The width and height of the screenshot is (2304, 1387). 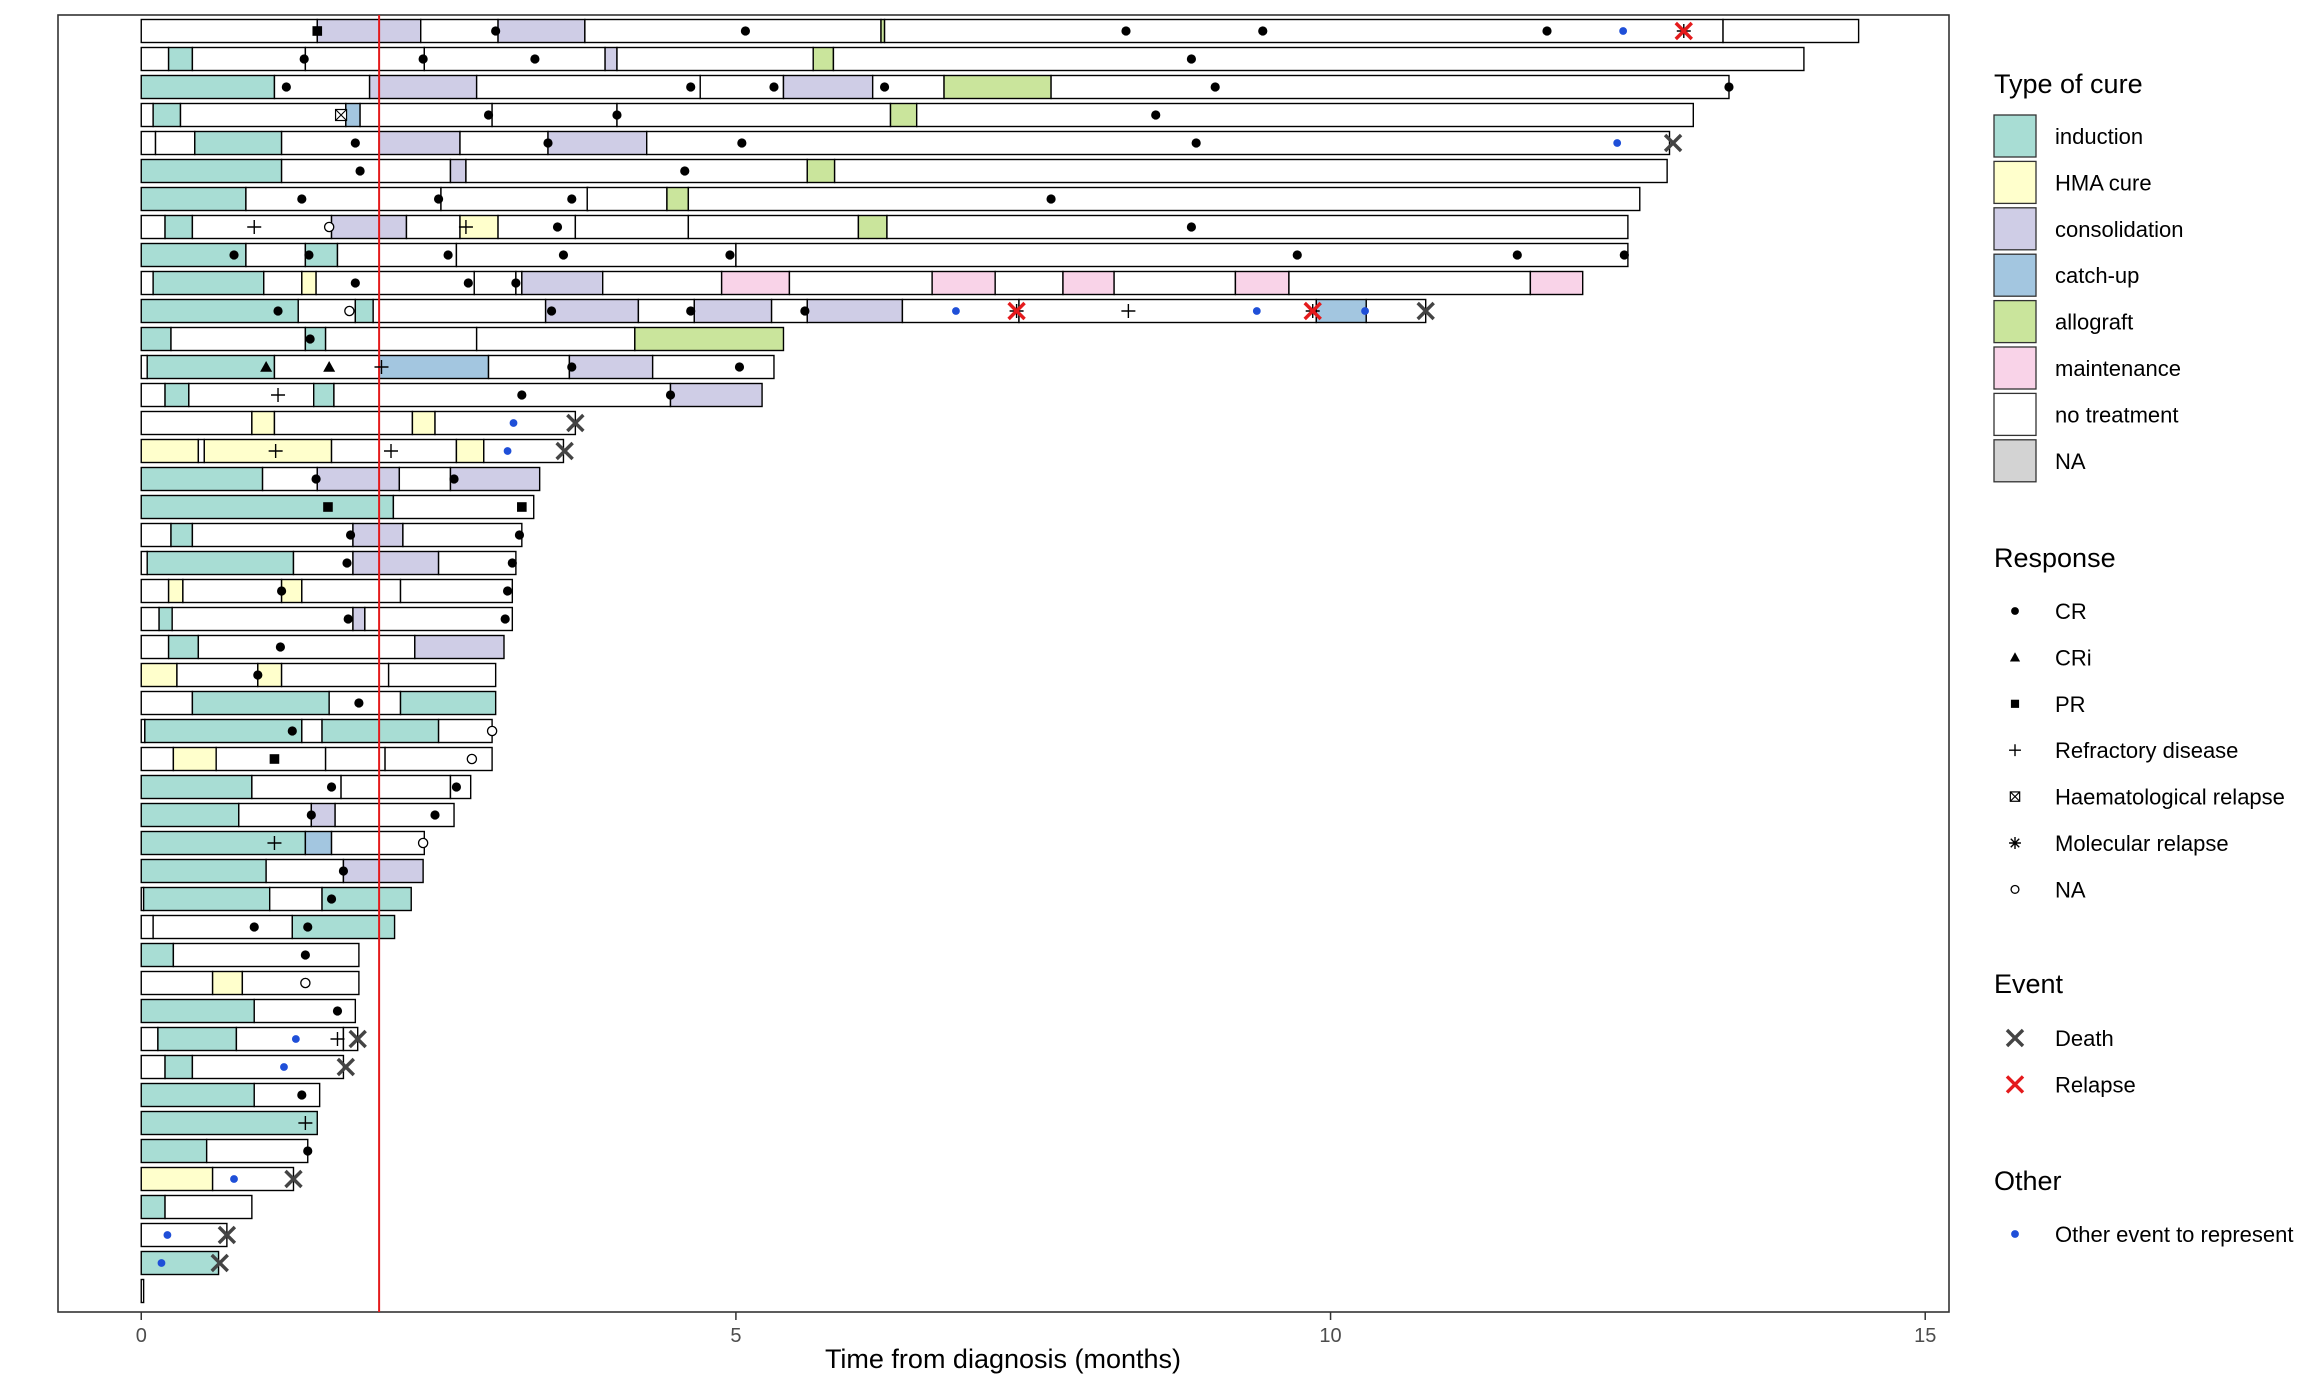 What do you see at coordinates (2015, 461) in the screenshot?
I see `legend-key-na` at bounding box center [2015, 461].